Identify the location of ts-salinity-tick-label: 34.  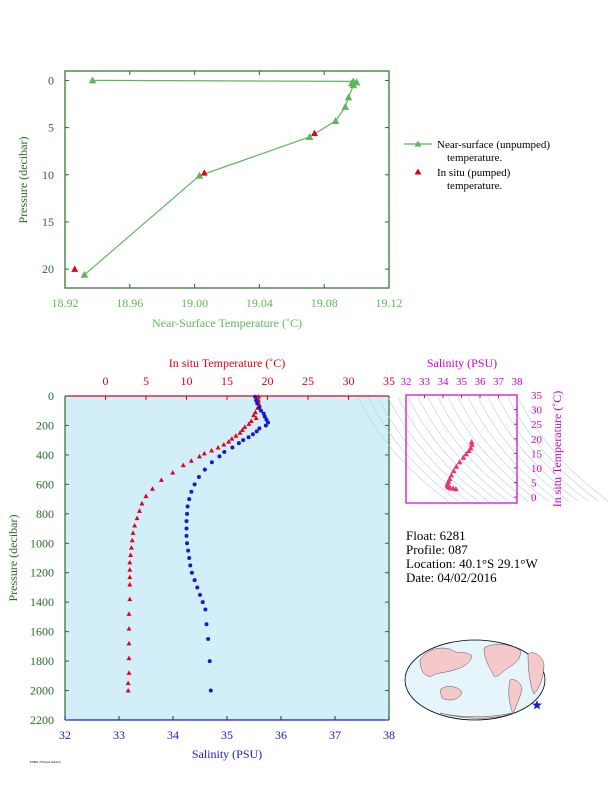
(444, 382).